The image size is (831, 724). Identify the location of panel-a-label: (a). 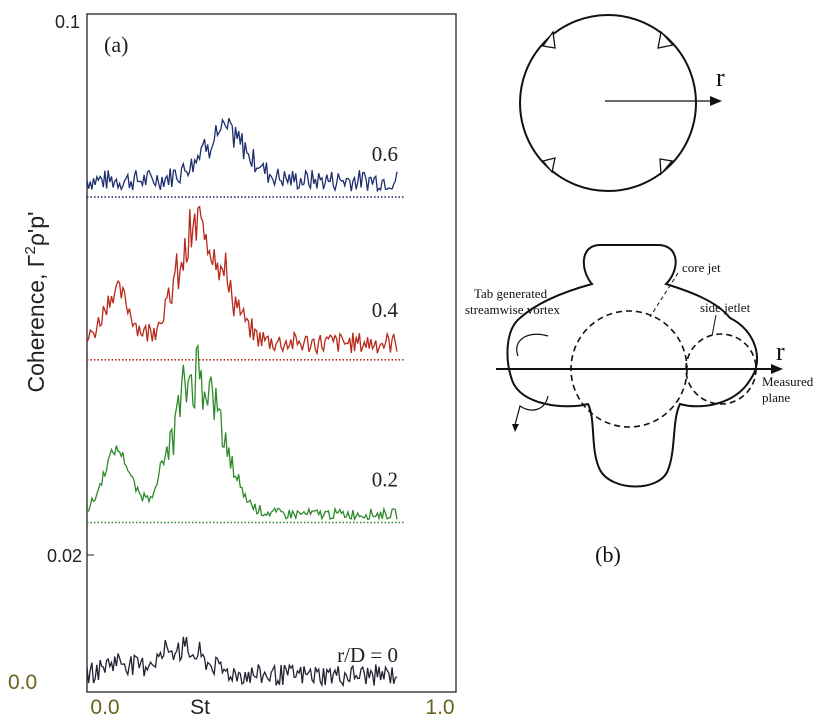
(116, 44).